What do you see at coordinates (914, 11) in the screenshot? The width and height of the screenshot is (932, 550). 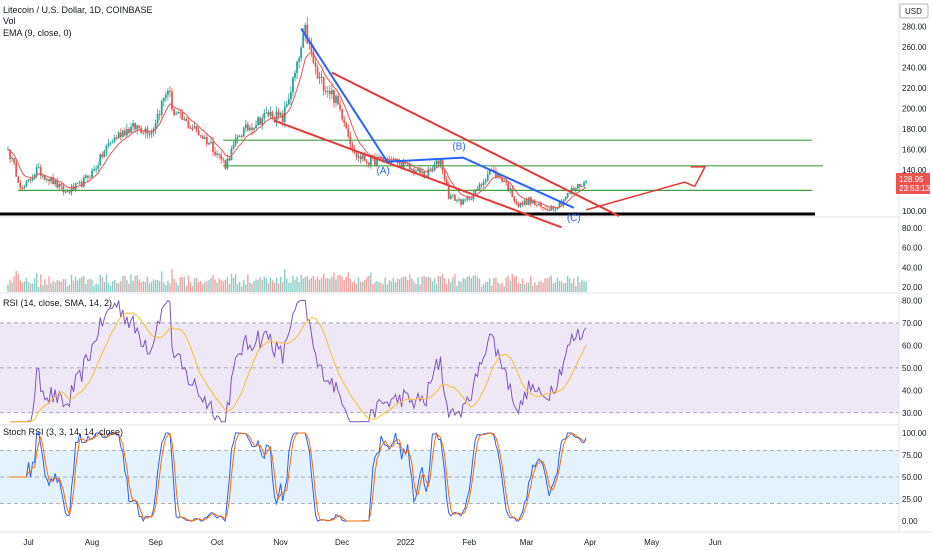 I see `currency-badge: USD` at bounding box center [914, 11].